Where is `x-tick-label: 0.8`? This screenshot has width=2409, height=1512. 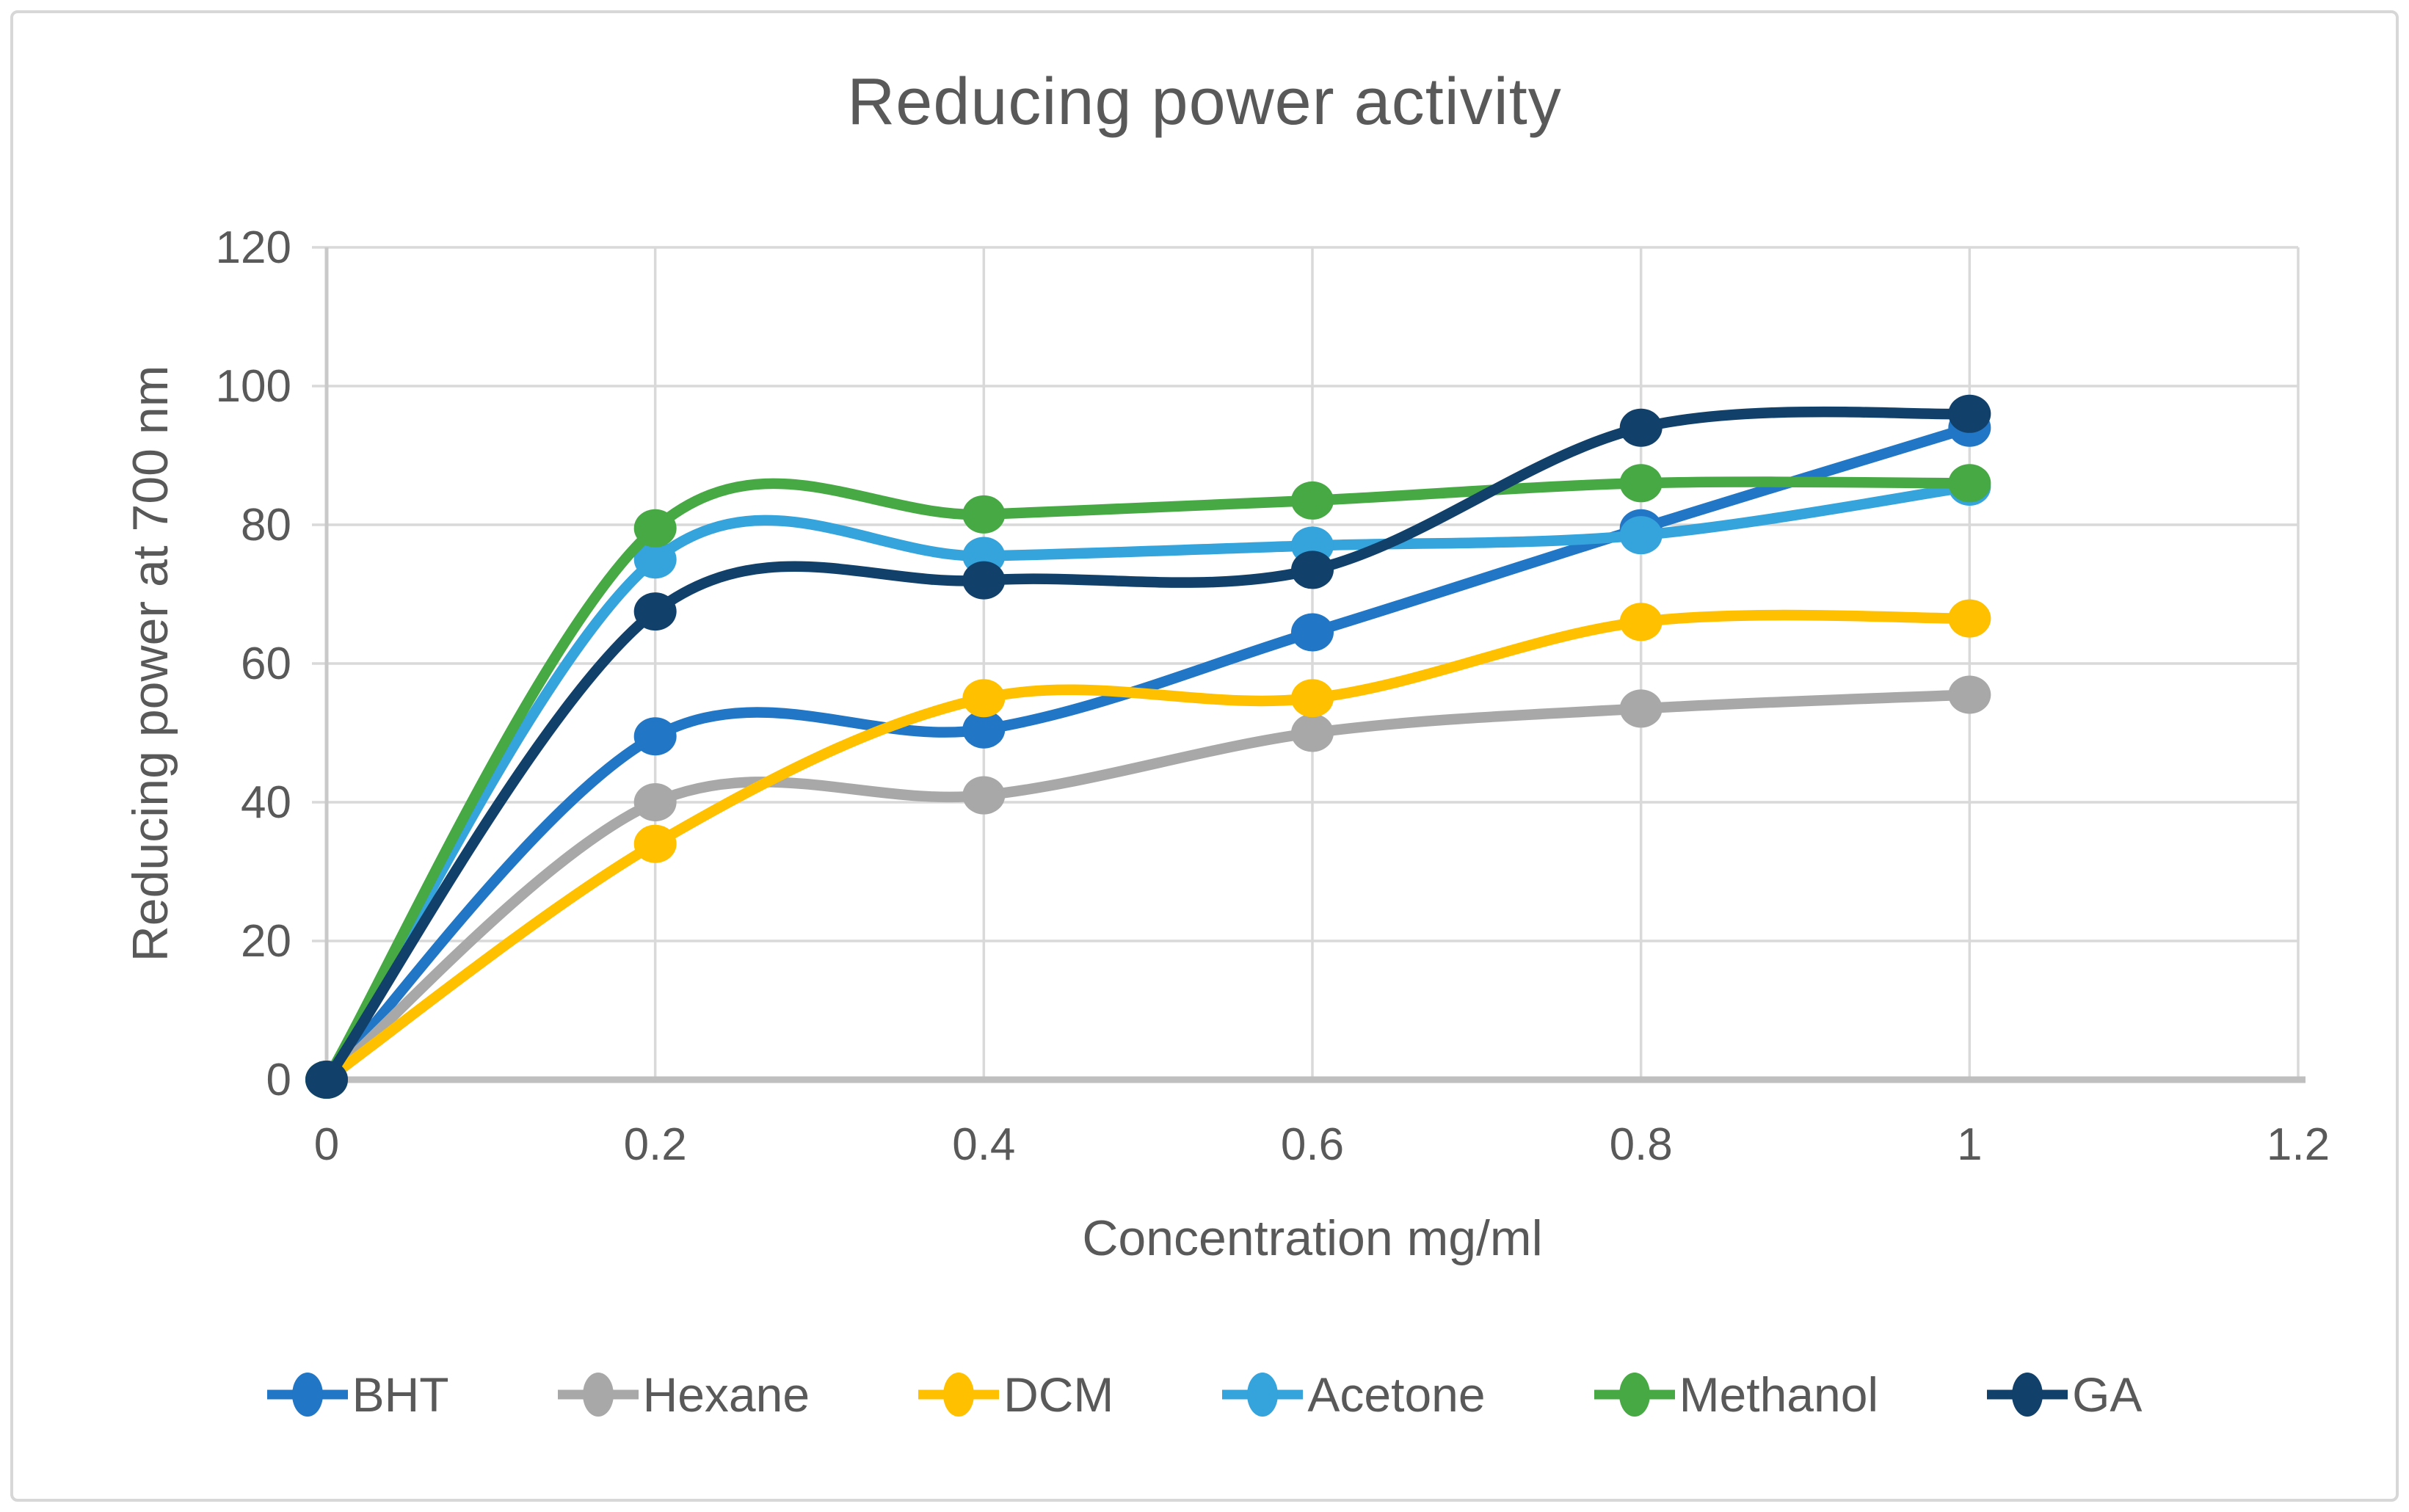
x-tick-label: 0.8 is located at coordinates (1641, 1144).